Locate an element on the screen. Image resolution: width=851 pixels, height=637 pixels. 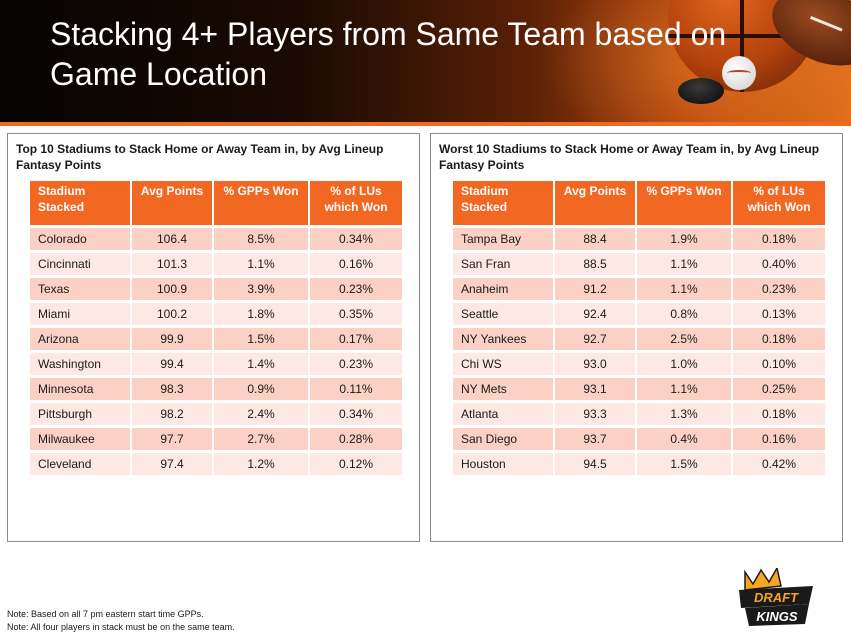
cell-avg-points: 106.4 is located at coordinates (173, 237).